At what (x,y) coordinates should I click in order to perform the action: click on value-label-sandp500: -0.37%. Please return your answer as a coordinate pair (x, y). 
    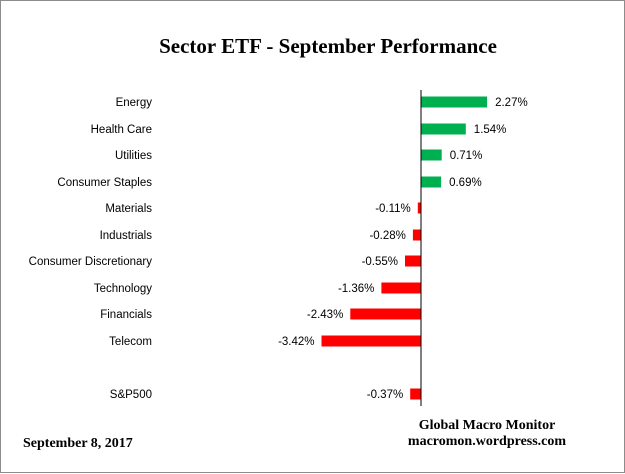
    Looking at the image, I should click on (385, 395).